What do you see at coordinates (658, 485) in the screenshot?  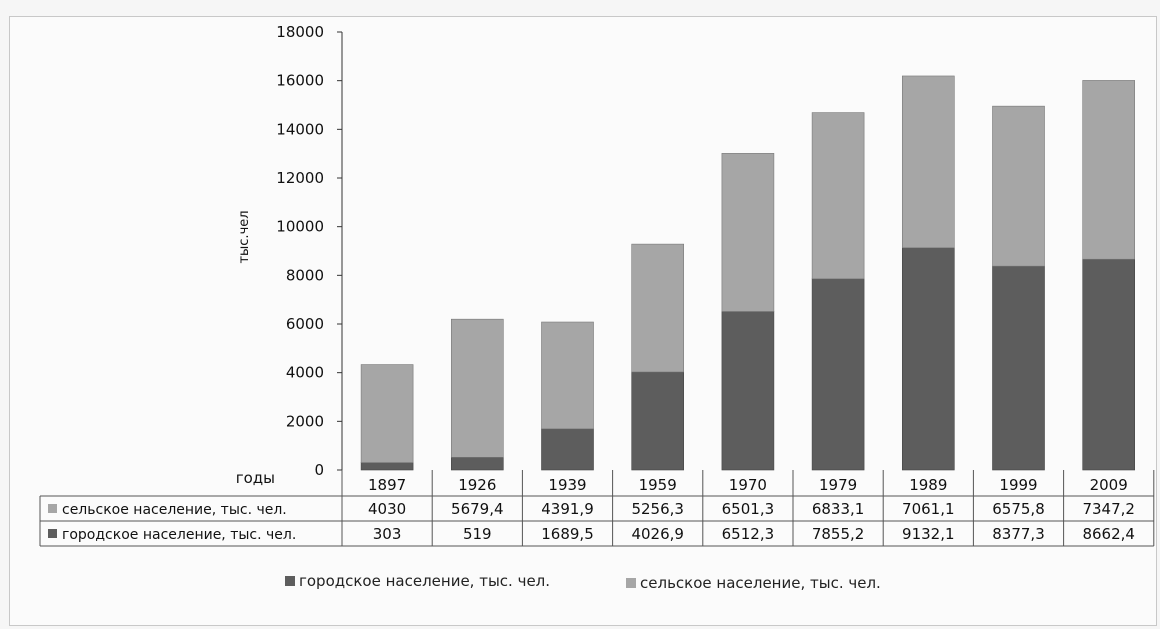 I see `category-label: 1959` at bounding box center [658, 485].